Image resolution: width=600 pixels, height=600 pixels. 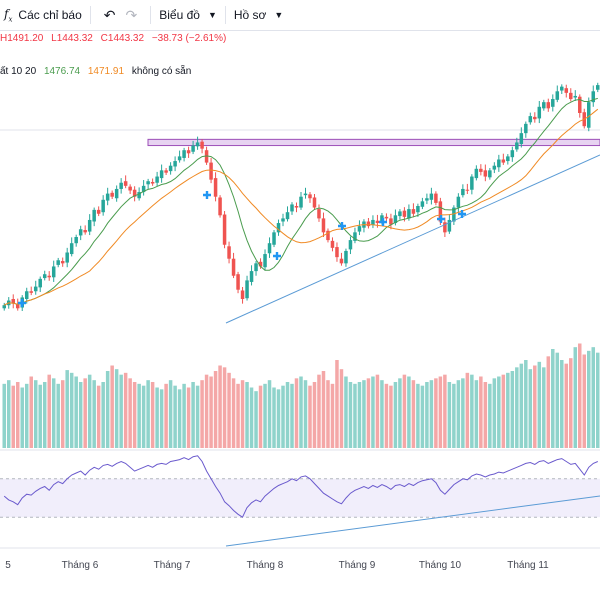 What do you see at coordinates (62, 71) in the screenshot?
I see `ma10-value: 1476.74` at bounding box center [62, 71].